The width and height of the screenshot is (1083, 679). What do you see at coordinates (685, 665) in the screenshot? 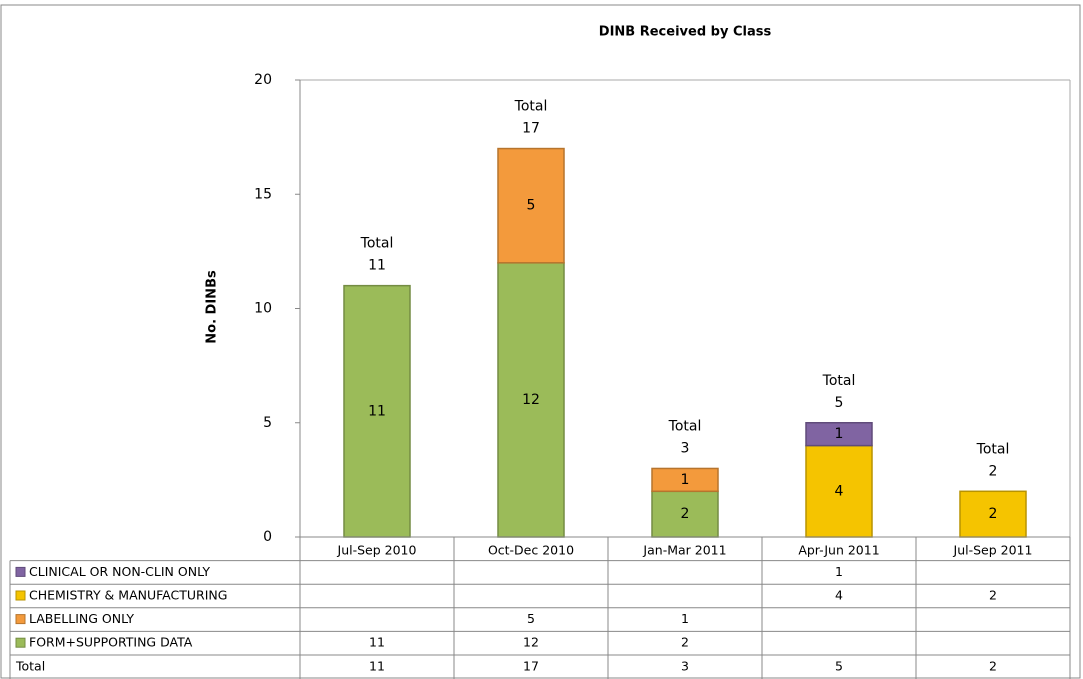
I see `table-cell: 3` at bounding box center [685, 665].